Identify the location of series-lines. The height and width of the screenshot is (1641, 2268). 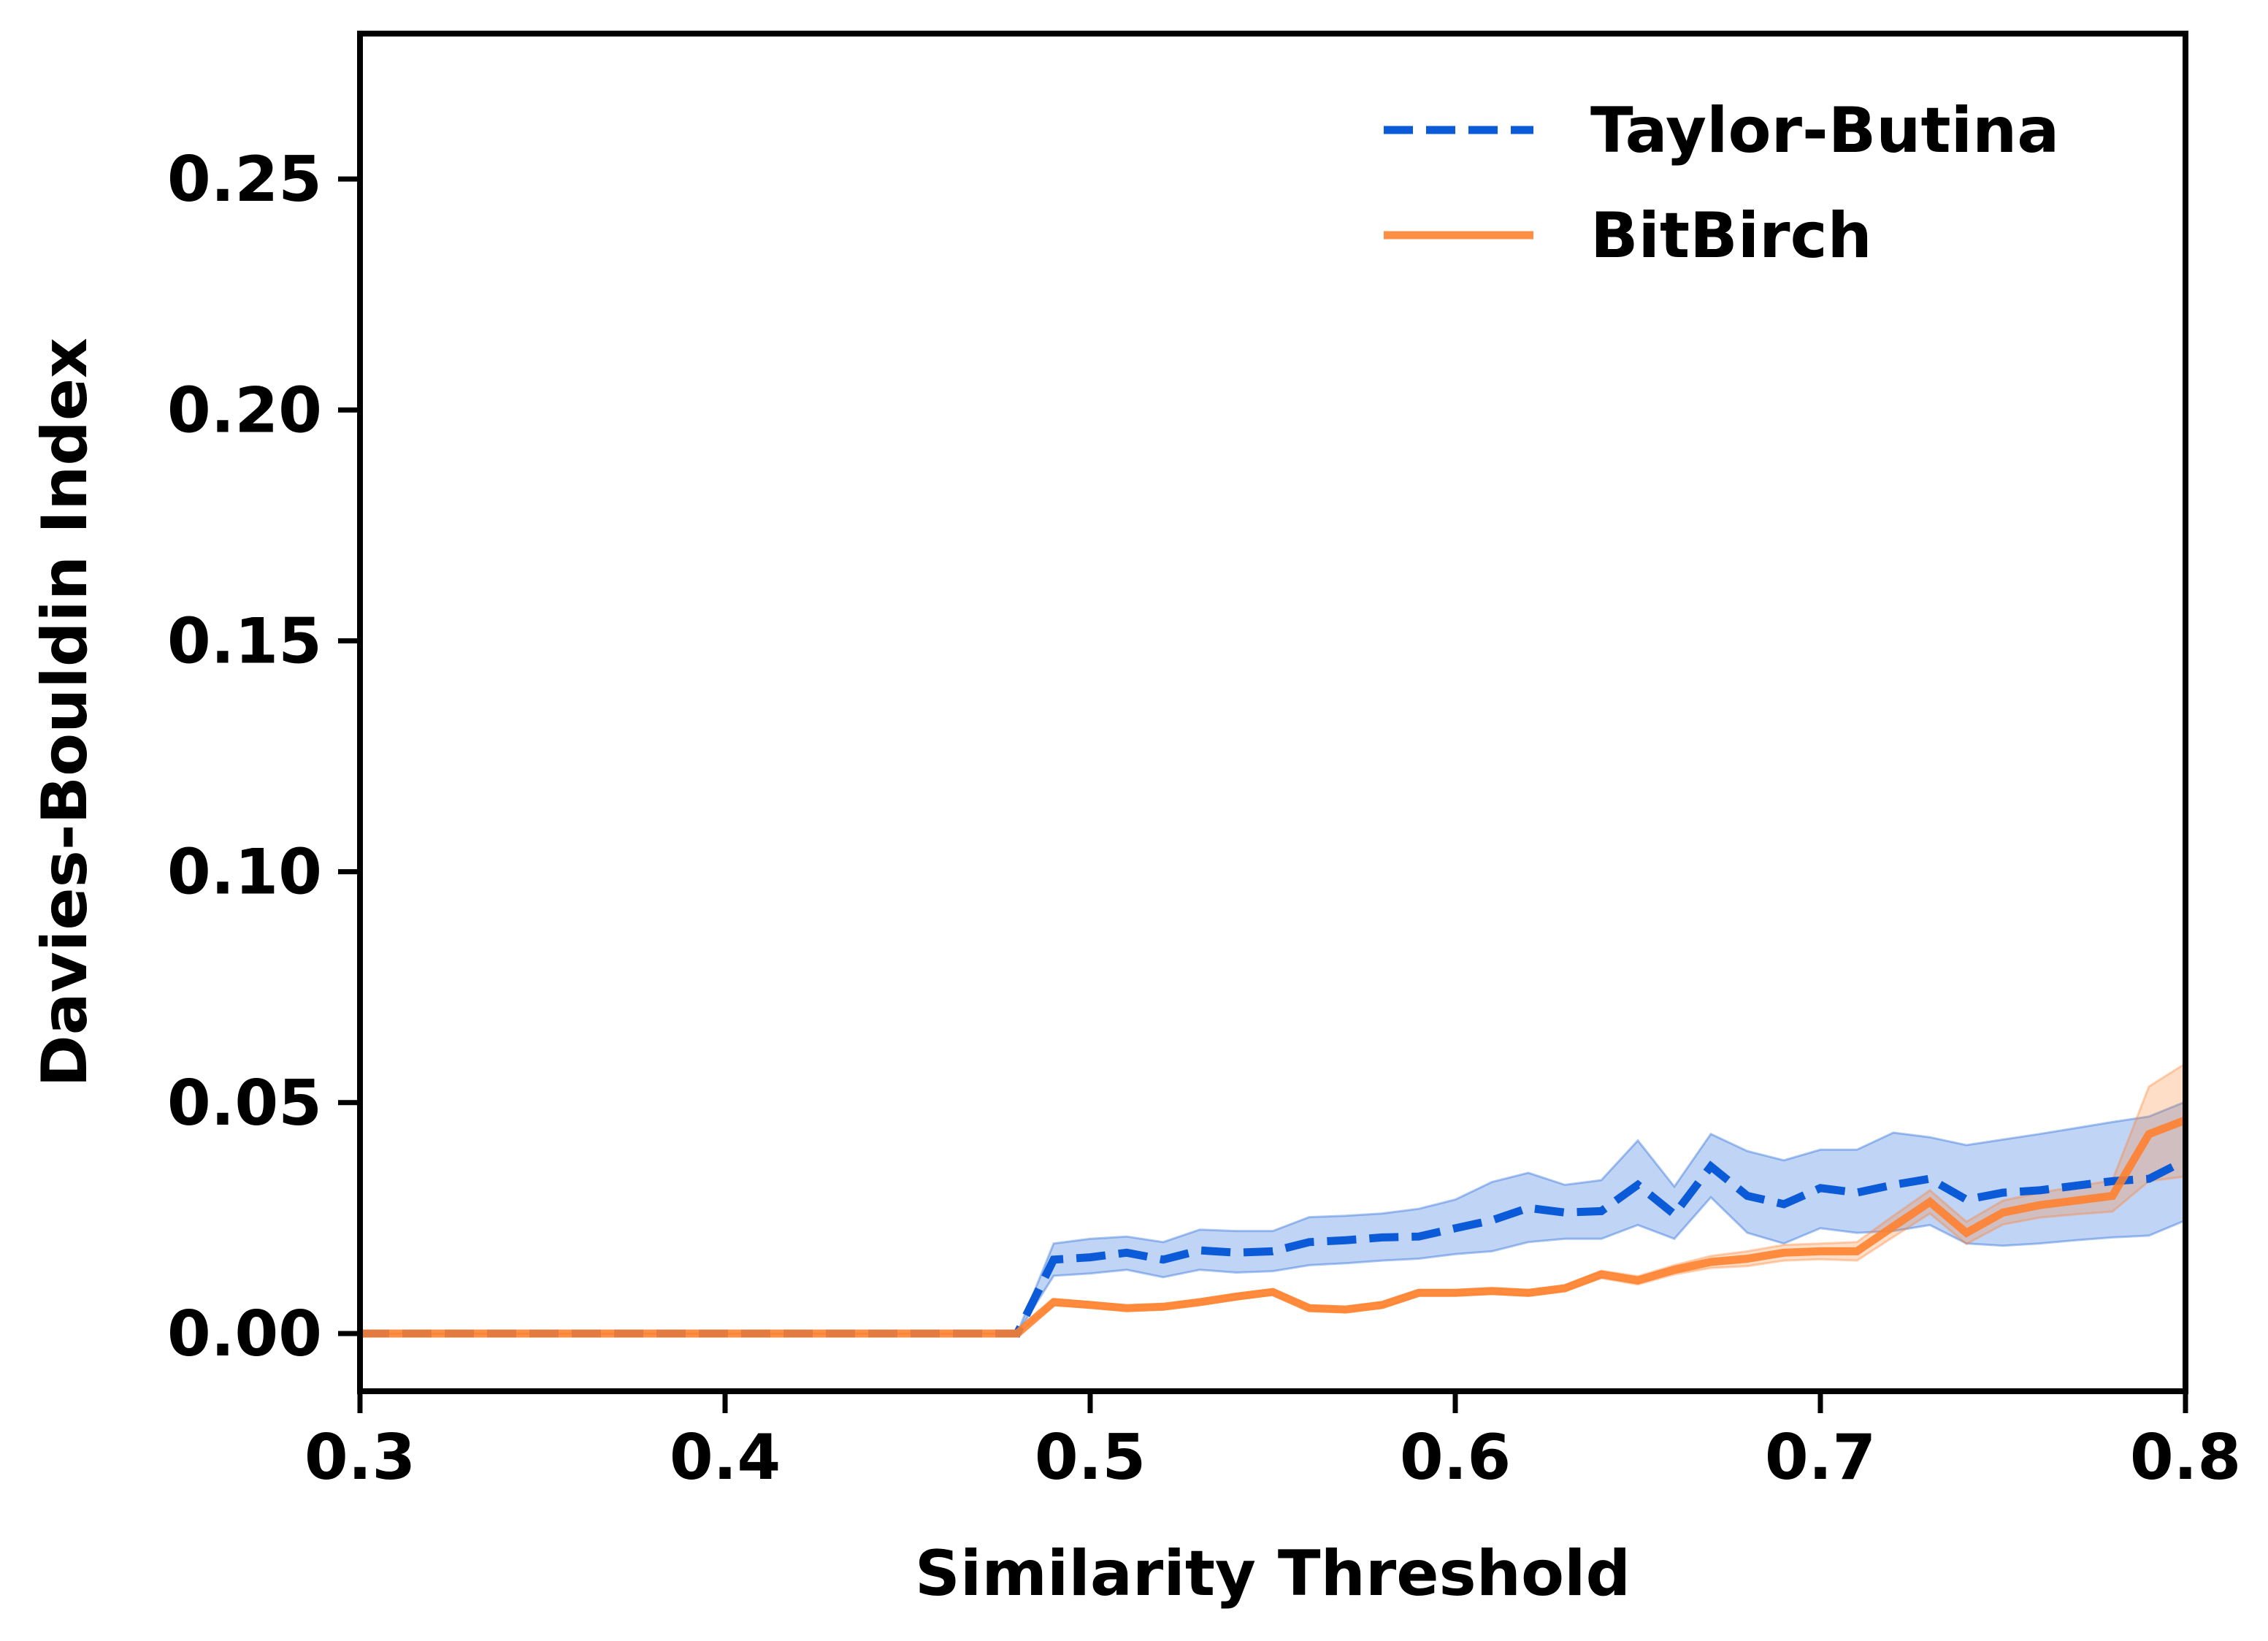
(1272, 1227).